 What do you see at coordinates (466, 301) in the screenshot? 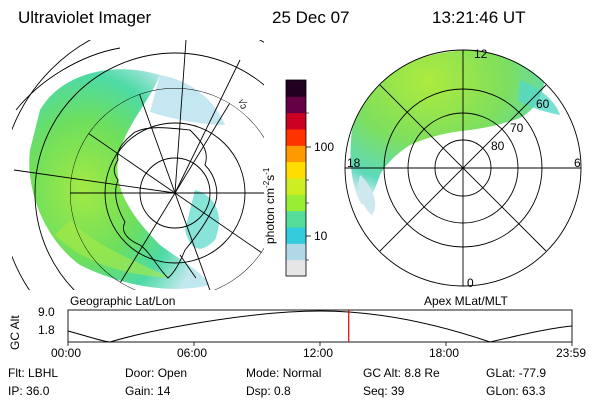
I see `apex-caption: Apex MLat/MLT` at bounding box center [466, 301].